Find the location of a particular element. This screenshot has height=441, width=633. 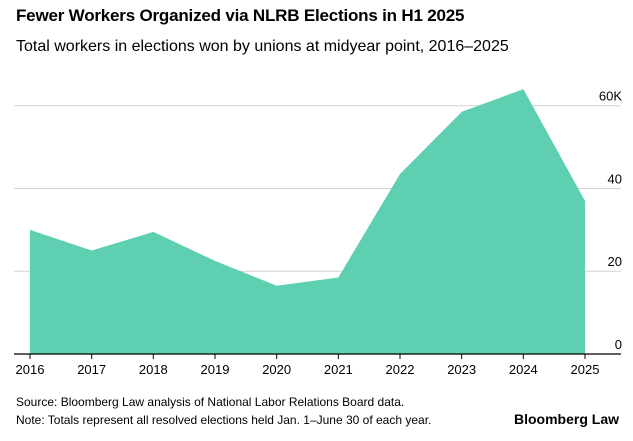

y-tick-label: 20 is located at coordinates (615, 261).